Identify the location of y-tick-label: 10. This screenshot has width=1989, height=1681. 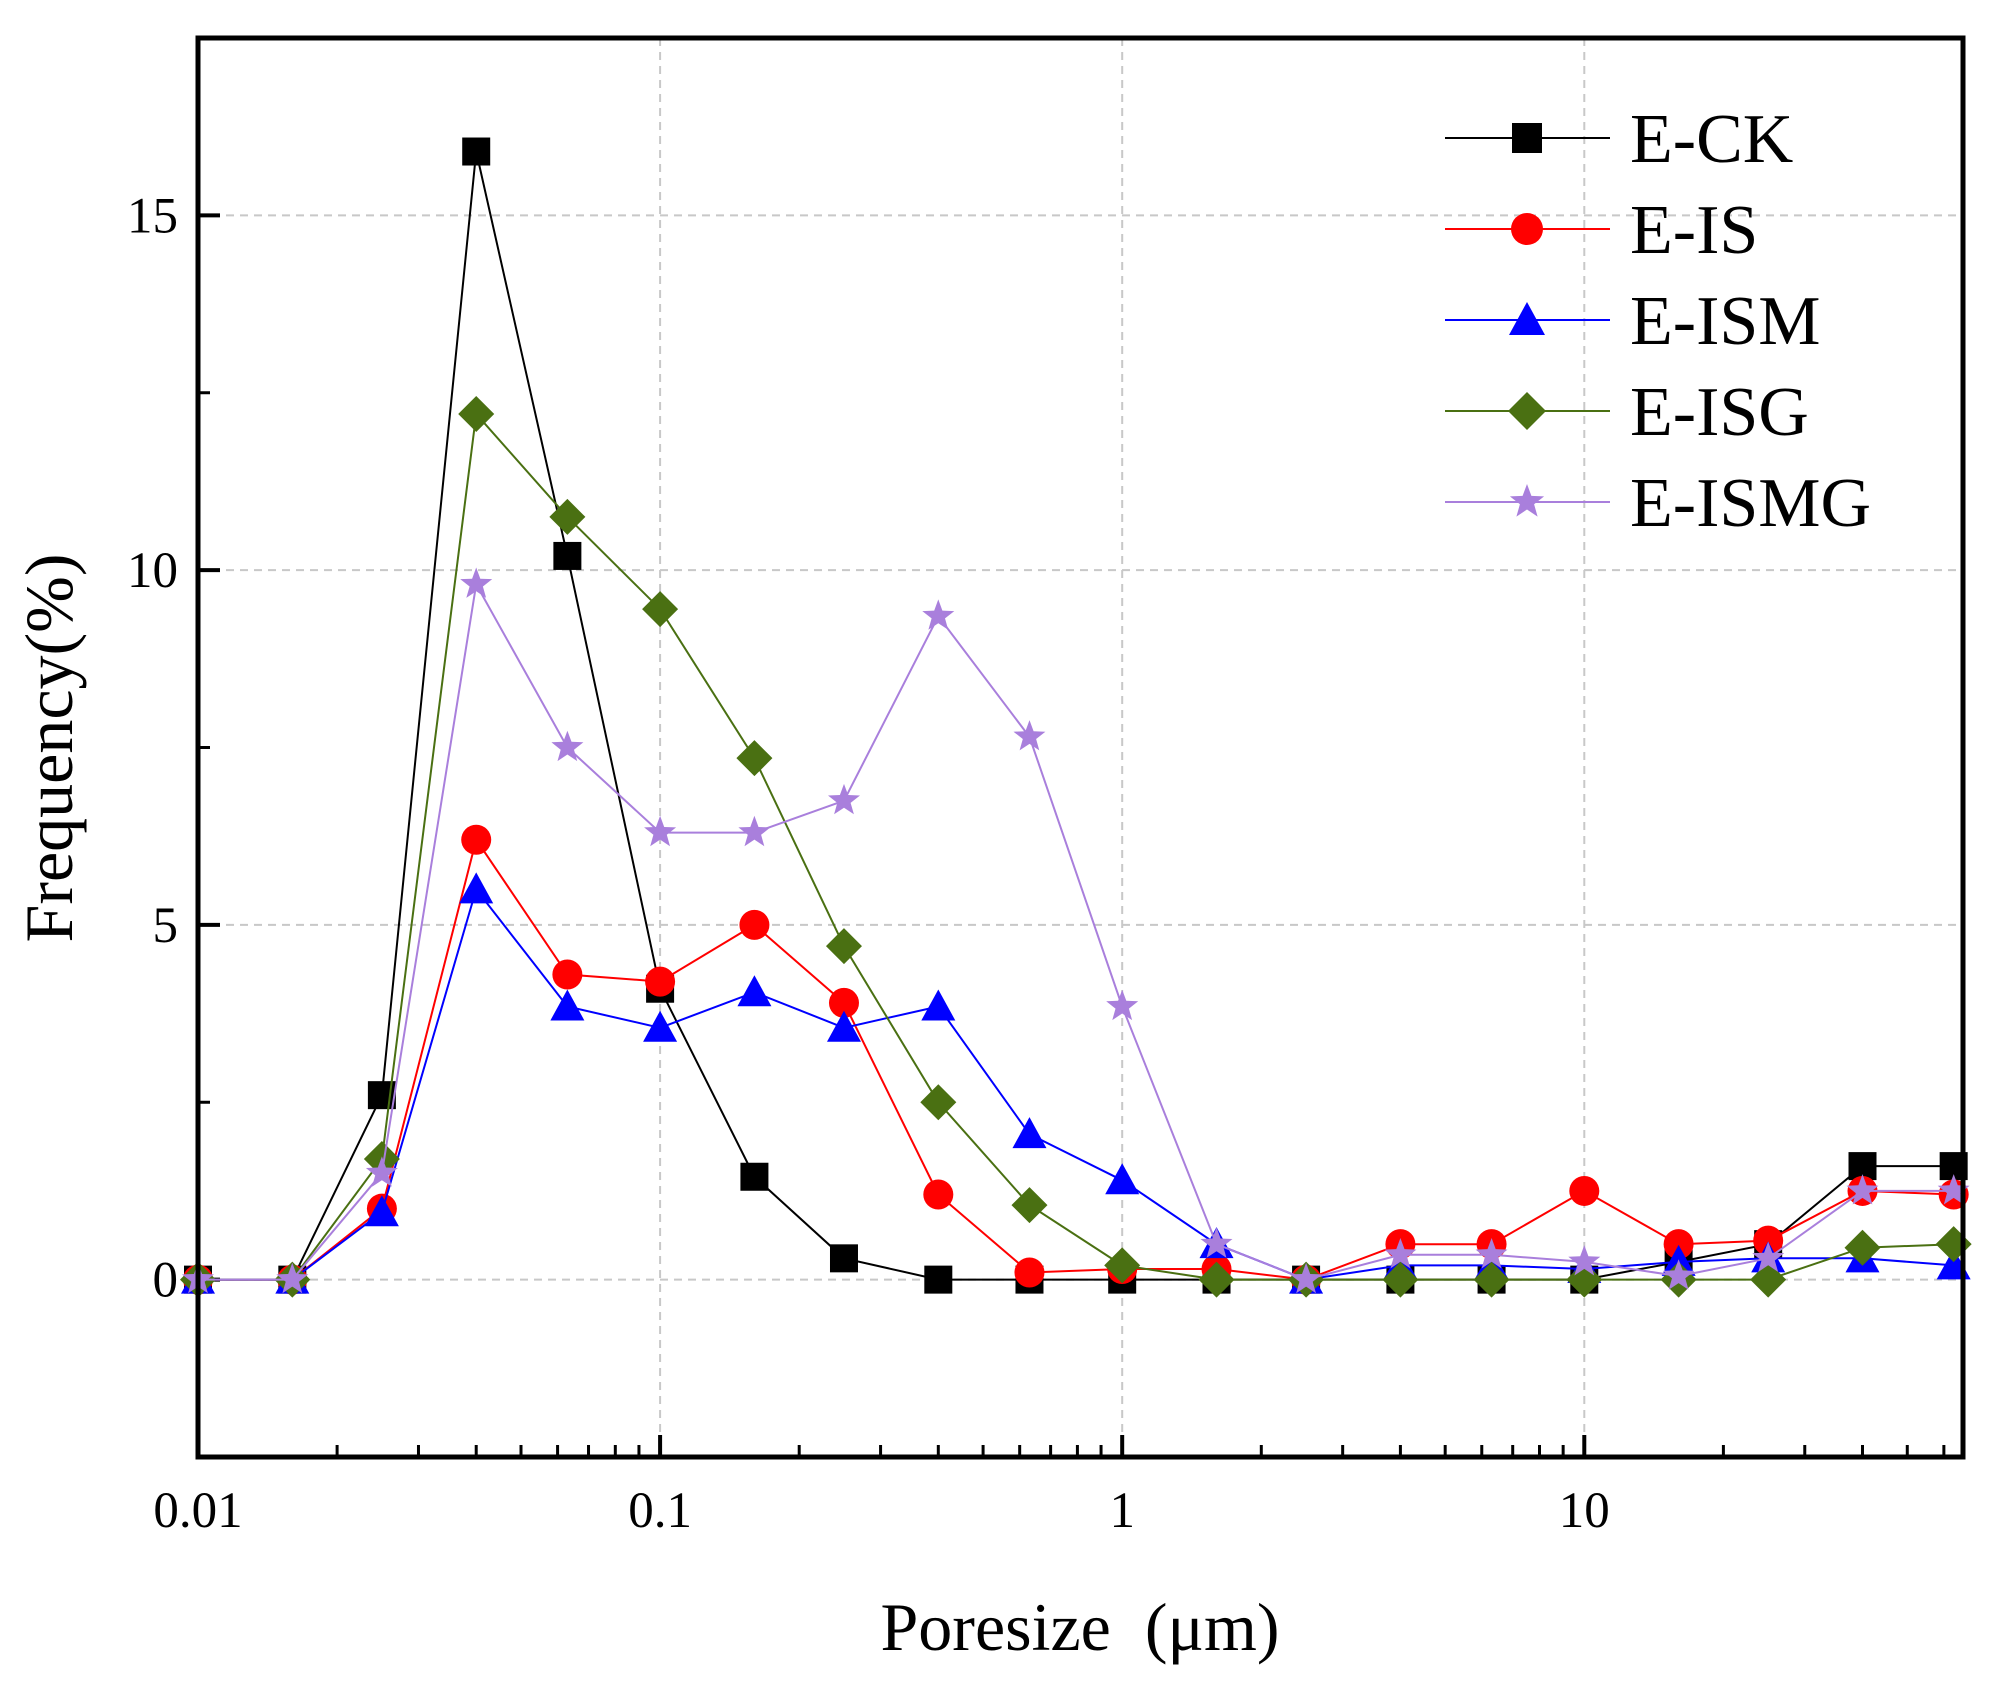
(152, 571).